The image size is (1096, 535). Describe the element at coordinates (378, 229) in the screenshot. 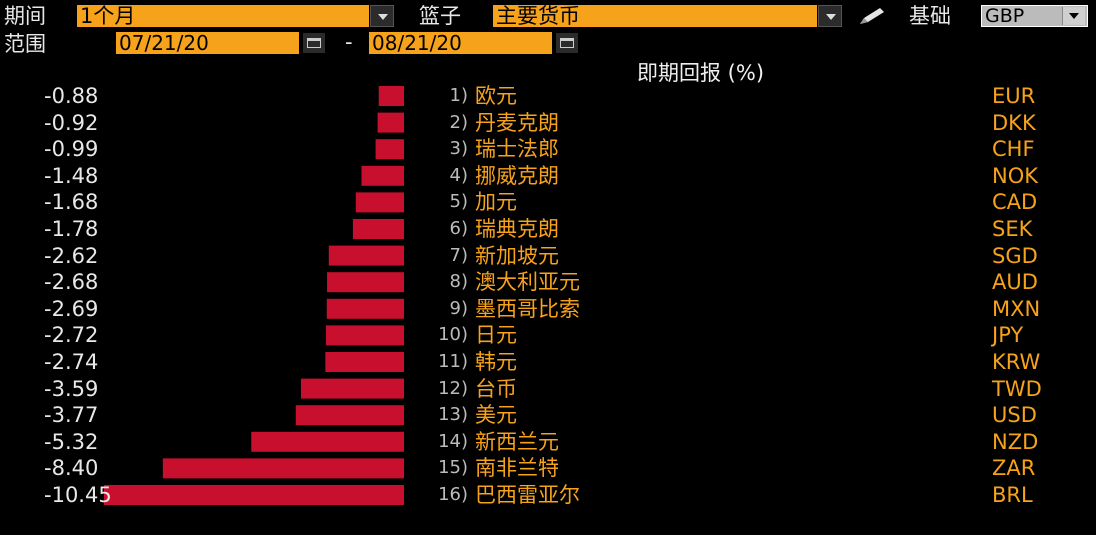

I see `bar-sek` at that location.